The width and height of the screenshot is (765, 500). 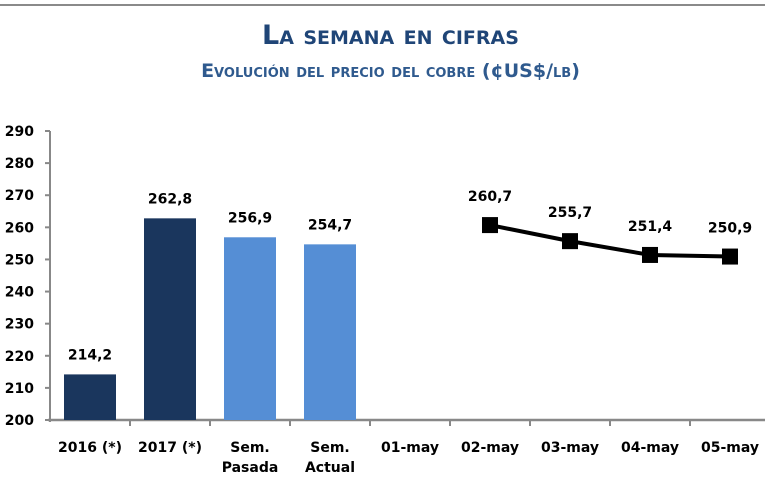 What do you see at coordinates (250, 218) in the screenshot?
I see `bar-data-label: 256,9` at bounding box center [250, 218].